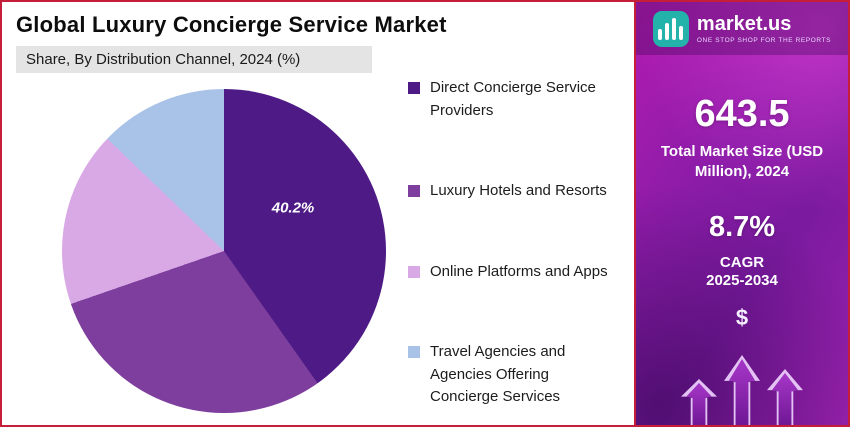 The image size is (850, 427). Describe the element at coordinates (518, 191) in the screenshot. I see `legend-item-label: Luxury Hotels and Resorts` at that location.